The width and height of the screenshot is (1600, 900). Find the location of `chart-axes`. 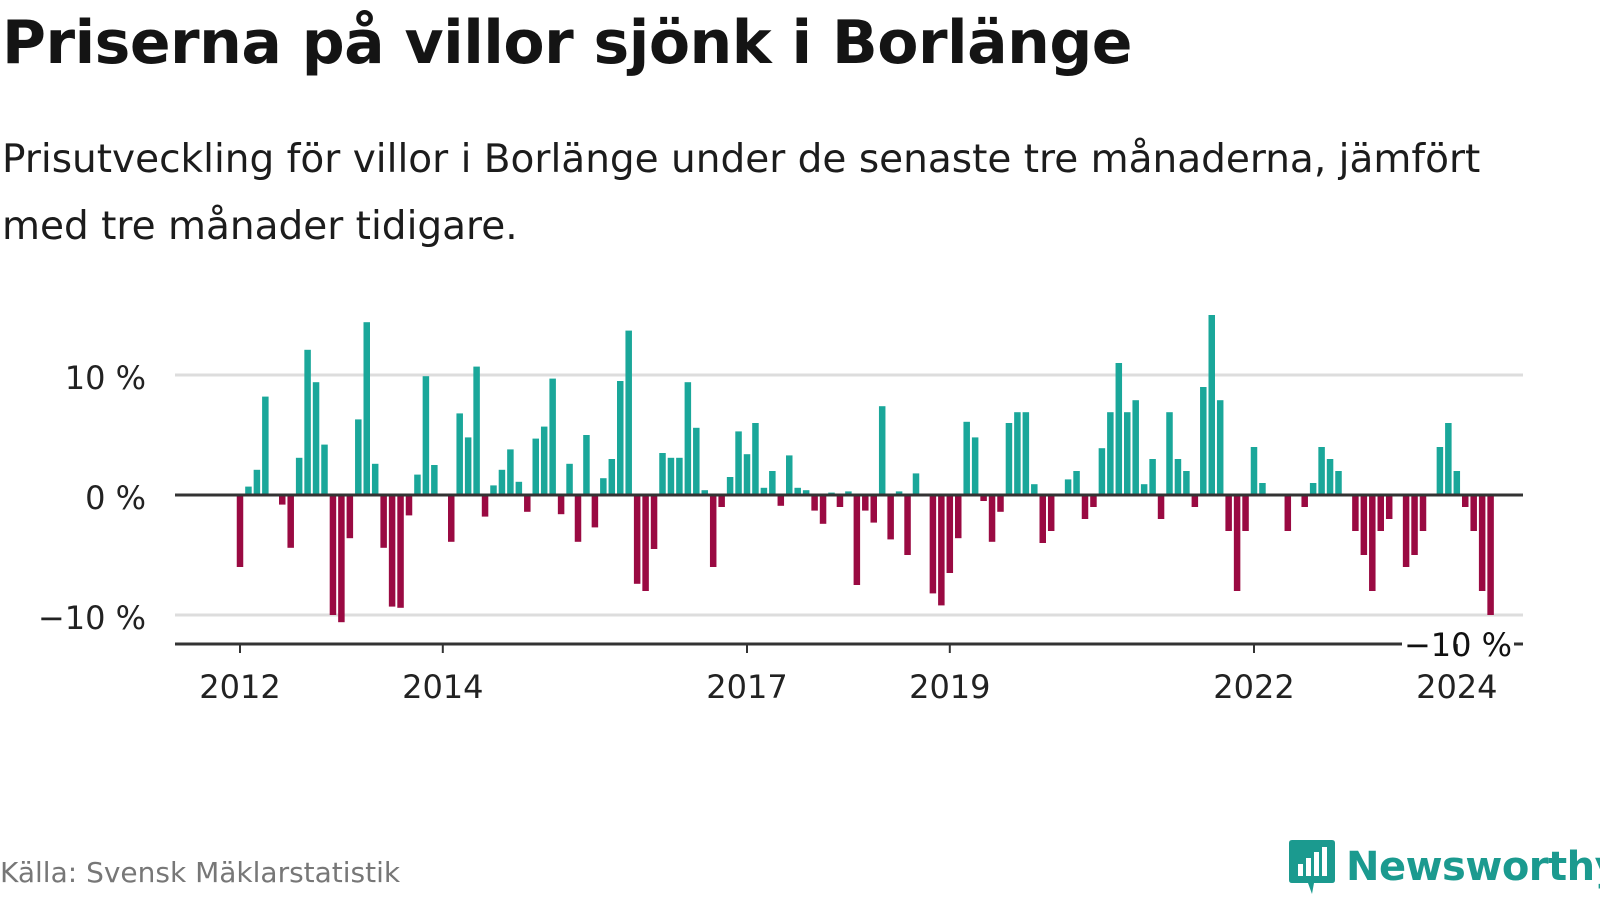

chart-axes is located at coordinates (849, 573).